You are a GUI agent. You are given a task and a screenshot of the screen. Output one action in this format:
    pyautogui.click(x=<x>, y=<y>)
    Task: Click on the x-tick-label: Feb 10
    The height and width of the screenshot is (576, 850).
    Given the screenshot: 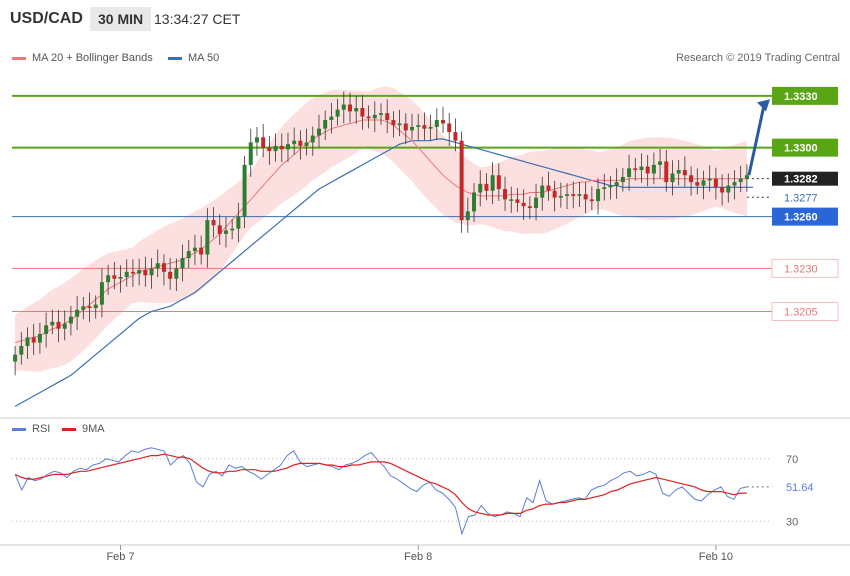 What is the action you would take?
    pyautogui.click(x=716, y=557)
    